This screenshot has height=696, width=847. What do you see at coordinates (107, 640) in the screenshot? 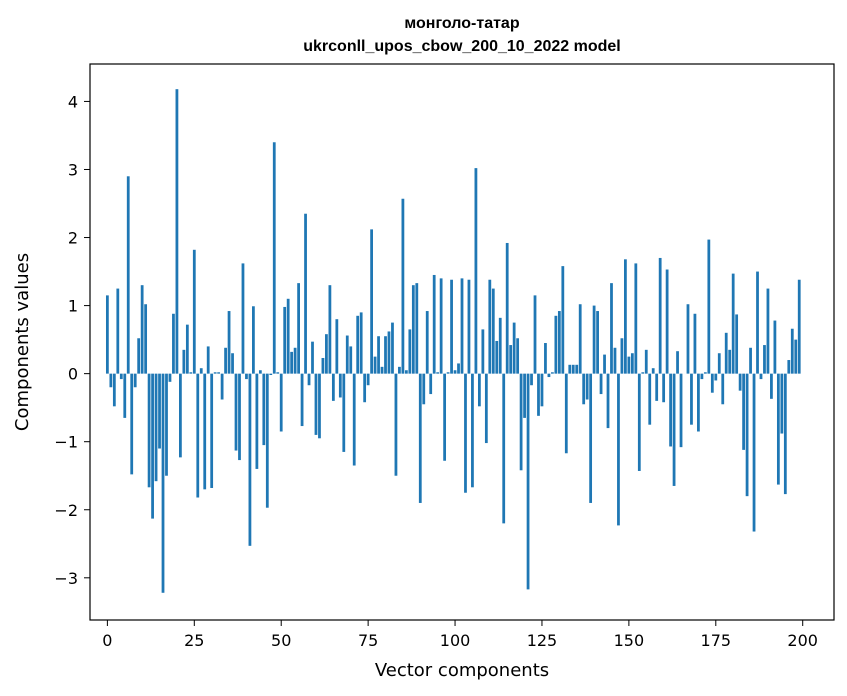
I see `x-tick-label: 0` at bounding box center [107, 640].